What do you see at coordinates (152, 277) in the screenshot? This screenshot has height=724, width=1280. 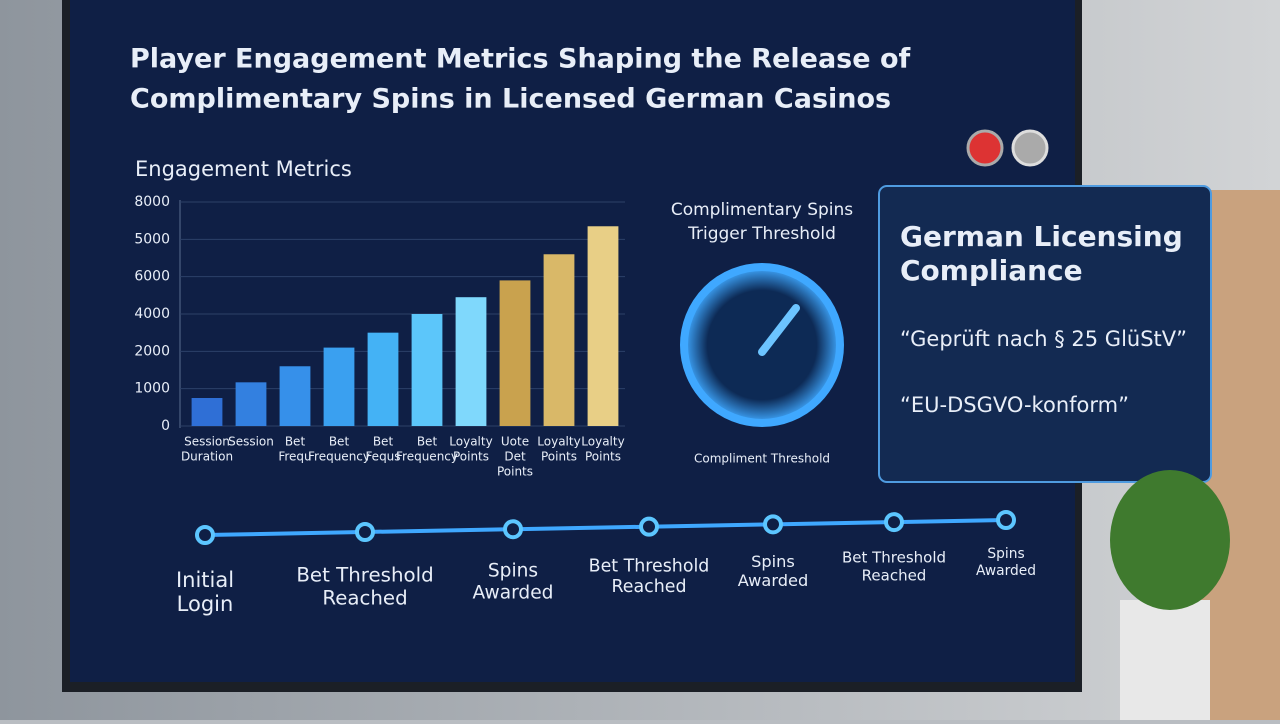 I see `y-tick-label: 6000` at bounding box center [152, 277].